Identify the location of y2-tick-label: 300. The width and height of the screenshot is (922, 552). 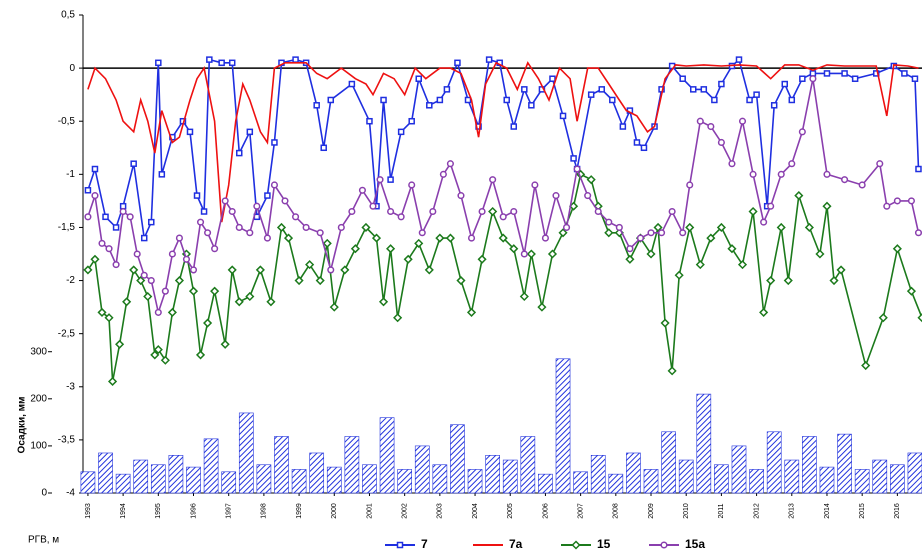
(38, 351).